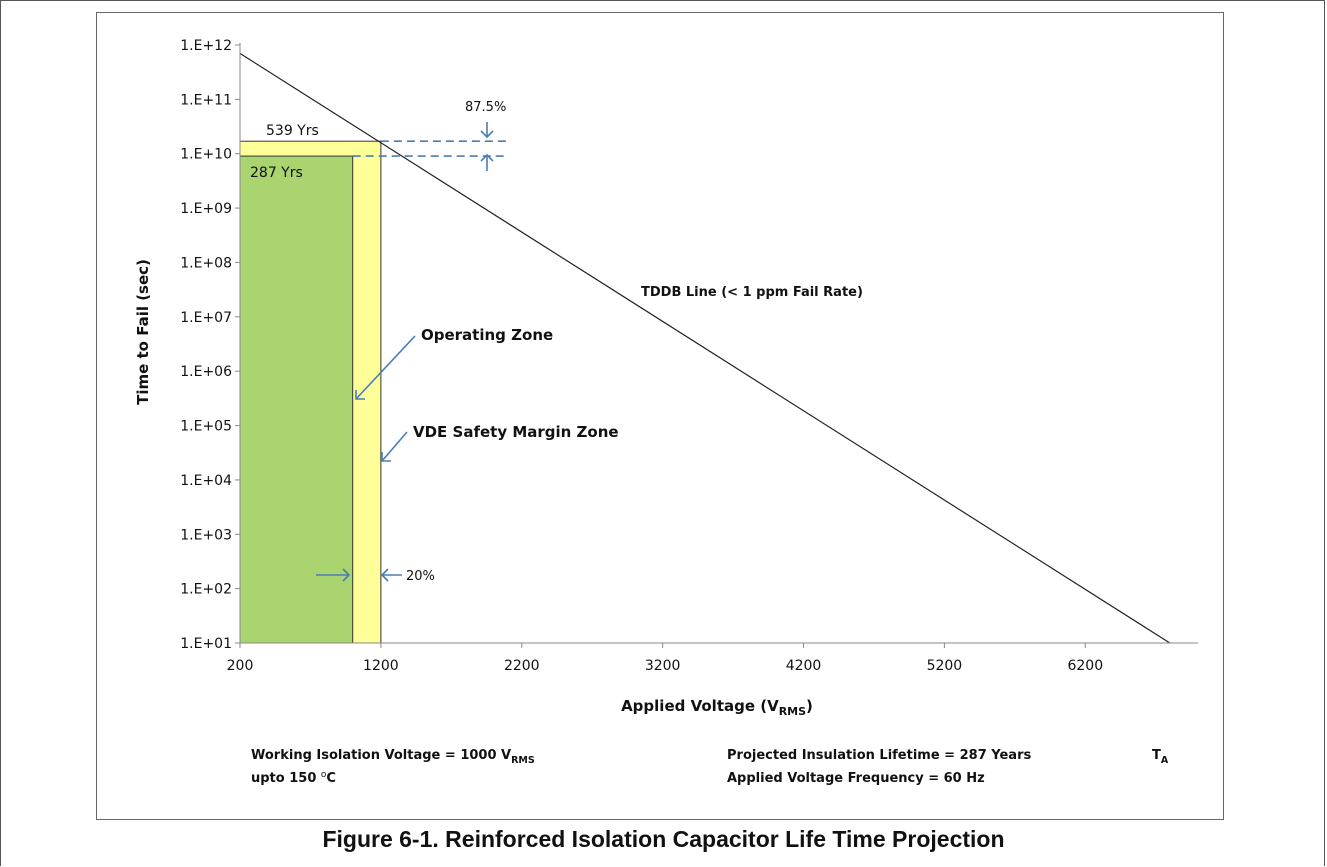 This screenshot has height=867, width=1327. Describe the element at coordinates (487, 157) in the screenshot. I see `margin-time-bottom-arrow-head` at that location.